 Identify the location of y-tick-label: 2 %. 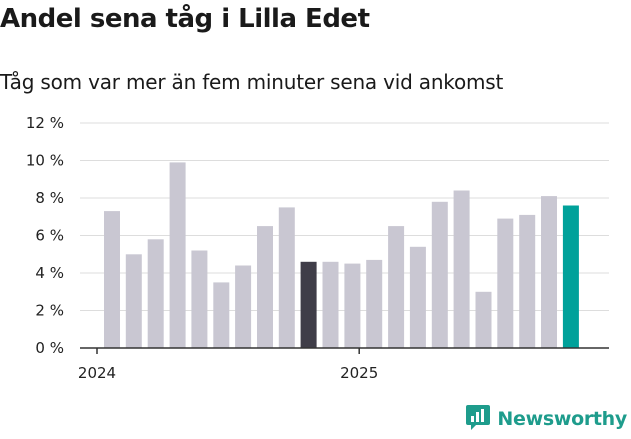
(49, 311).